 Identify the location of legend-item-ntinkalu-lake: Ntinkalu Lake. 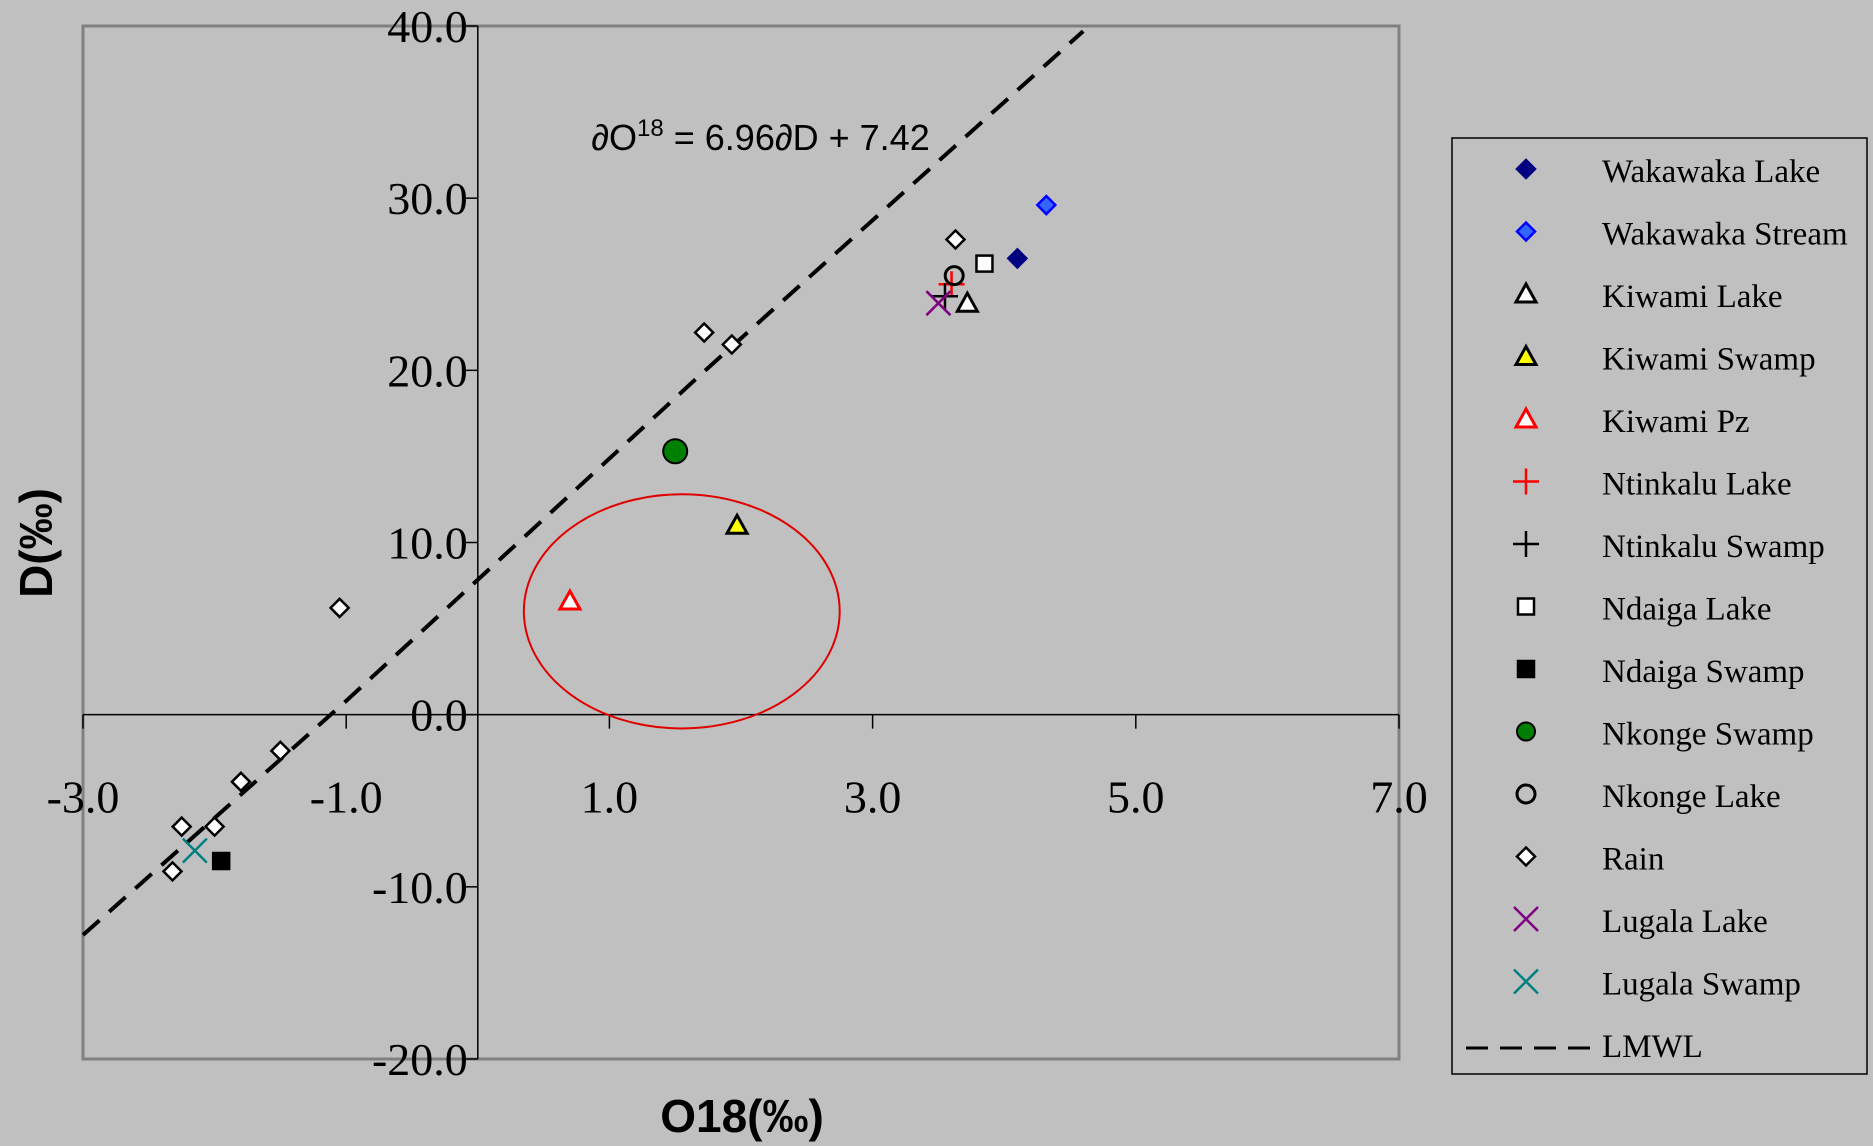
(1652, 485).